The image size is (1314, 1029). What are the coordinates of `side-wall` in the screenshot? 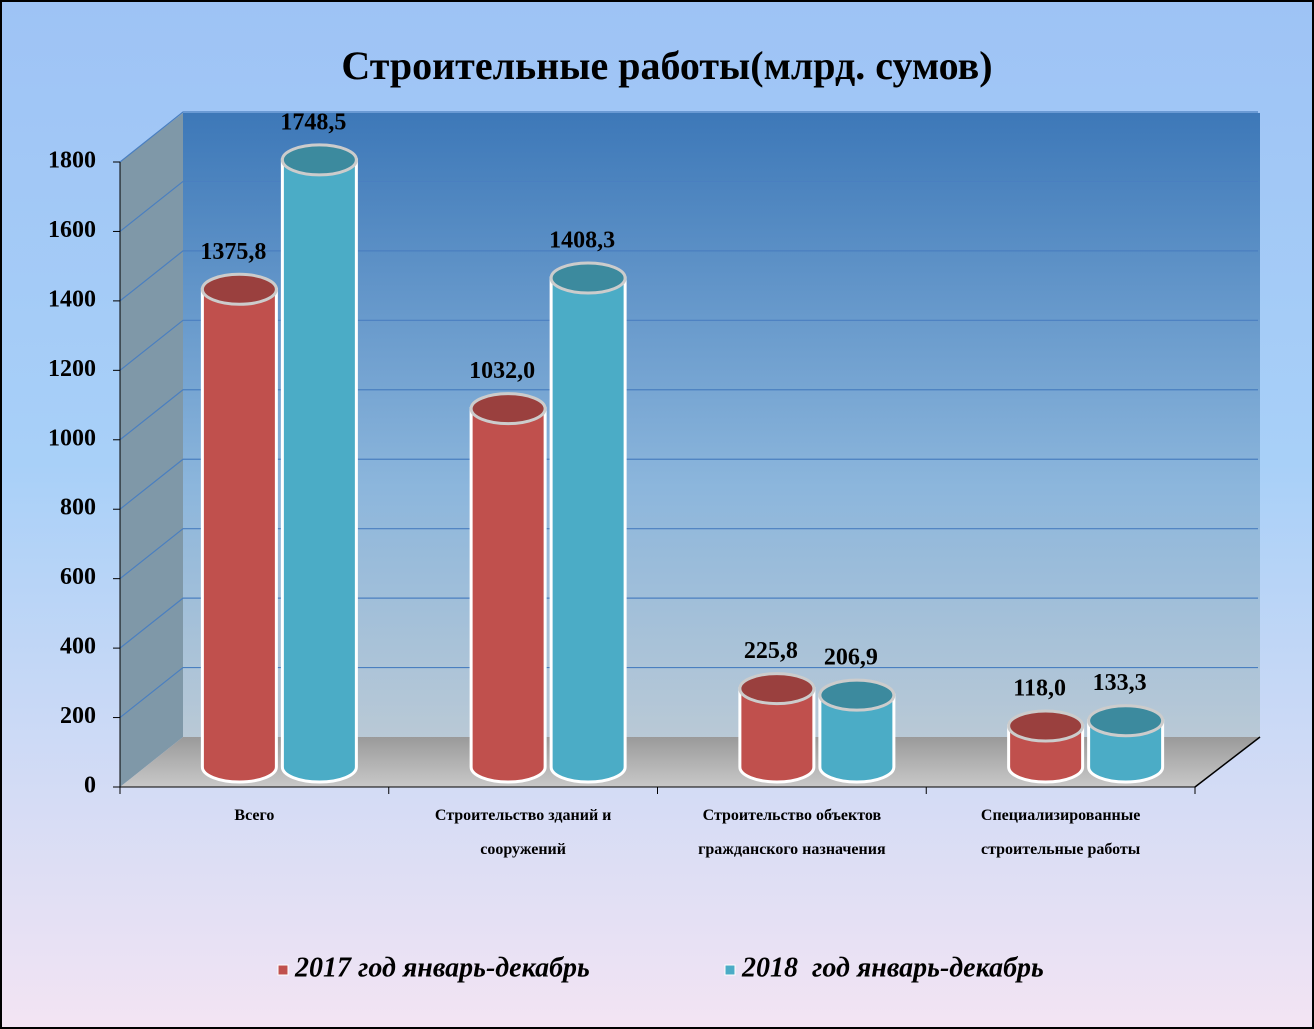 It's located at (151, 450).